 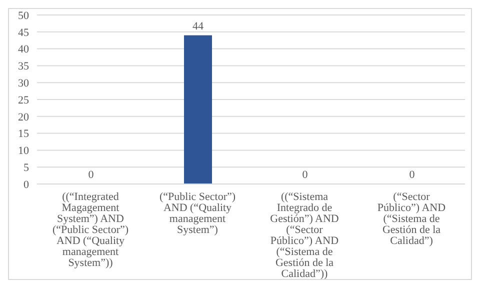 I want to click on x-tick-label: ((“Integrated Magagement System”) AND (“Public Sector”) AND (“Quality management System”)), so click(x=90, y=230).